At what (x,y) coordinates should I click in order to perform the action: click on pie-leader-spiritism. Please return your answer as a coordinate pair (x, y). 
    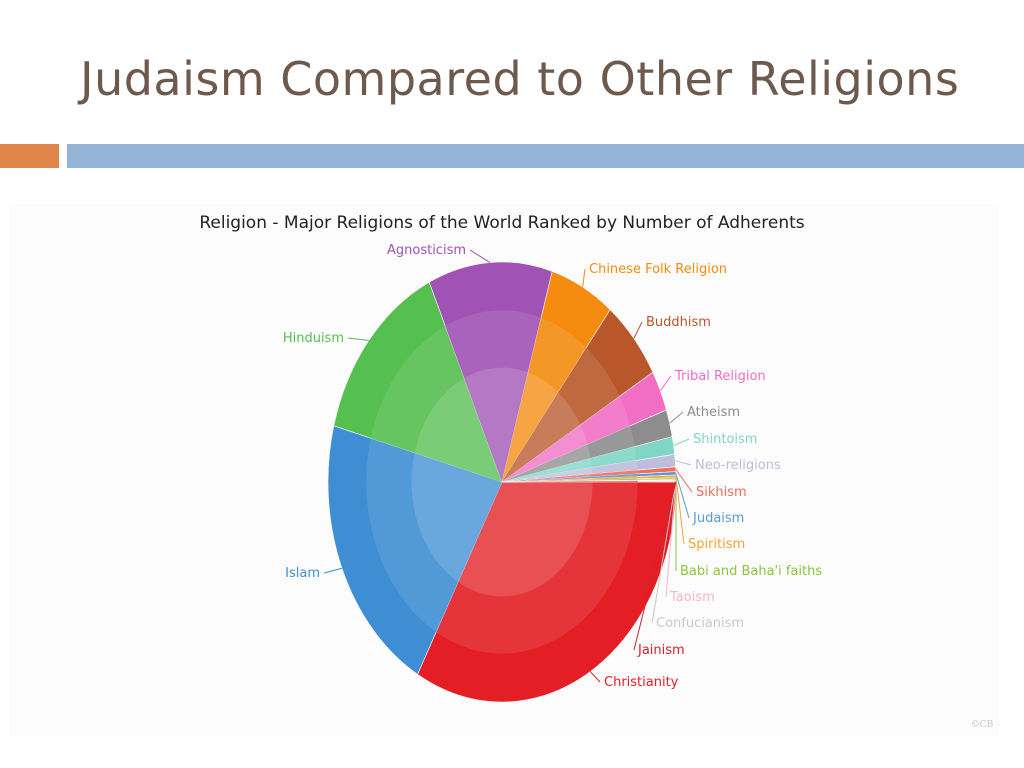
    Looking at the image, I should click on (680, 510).